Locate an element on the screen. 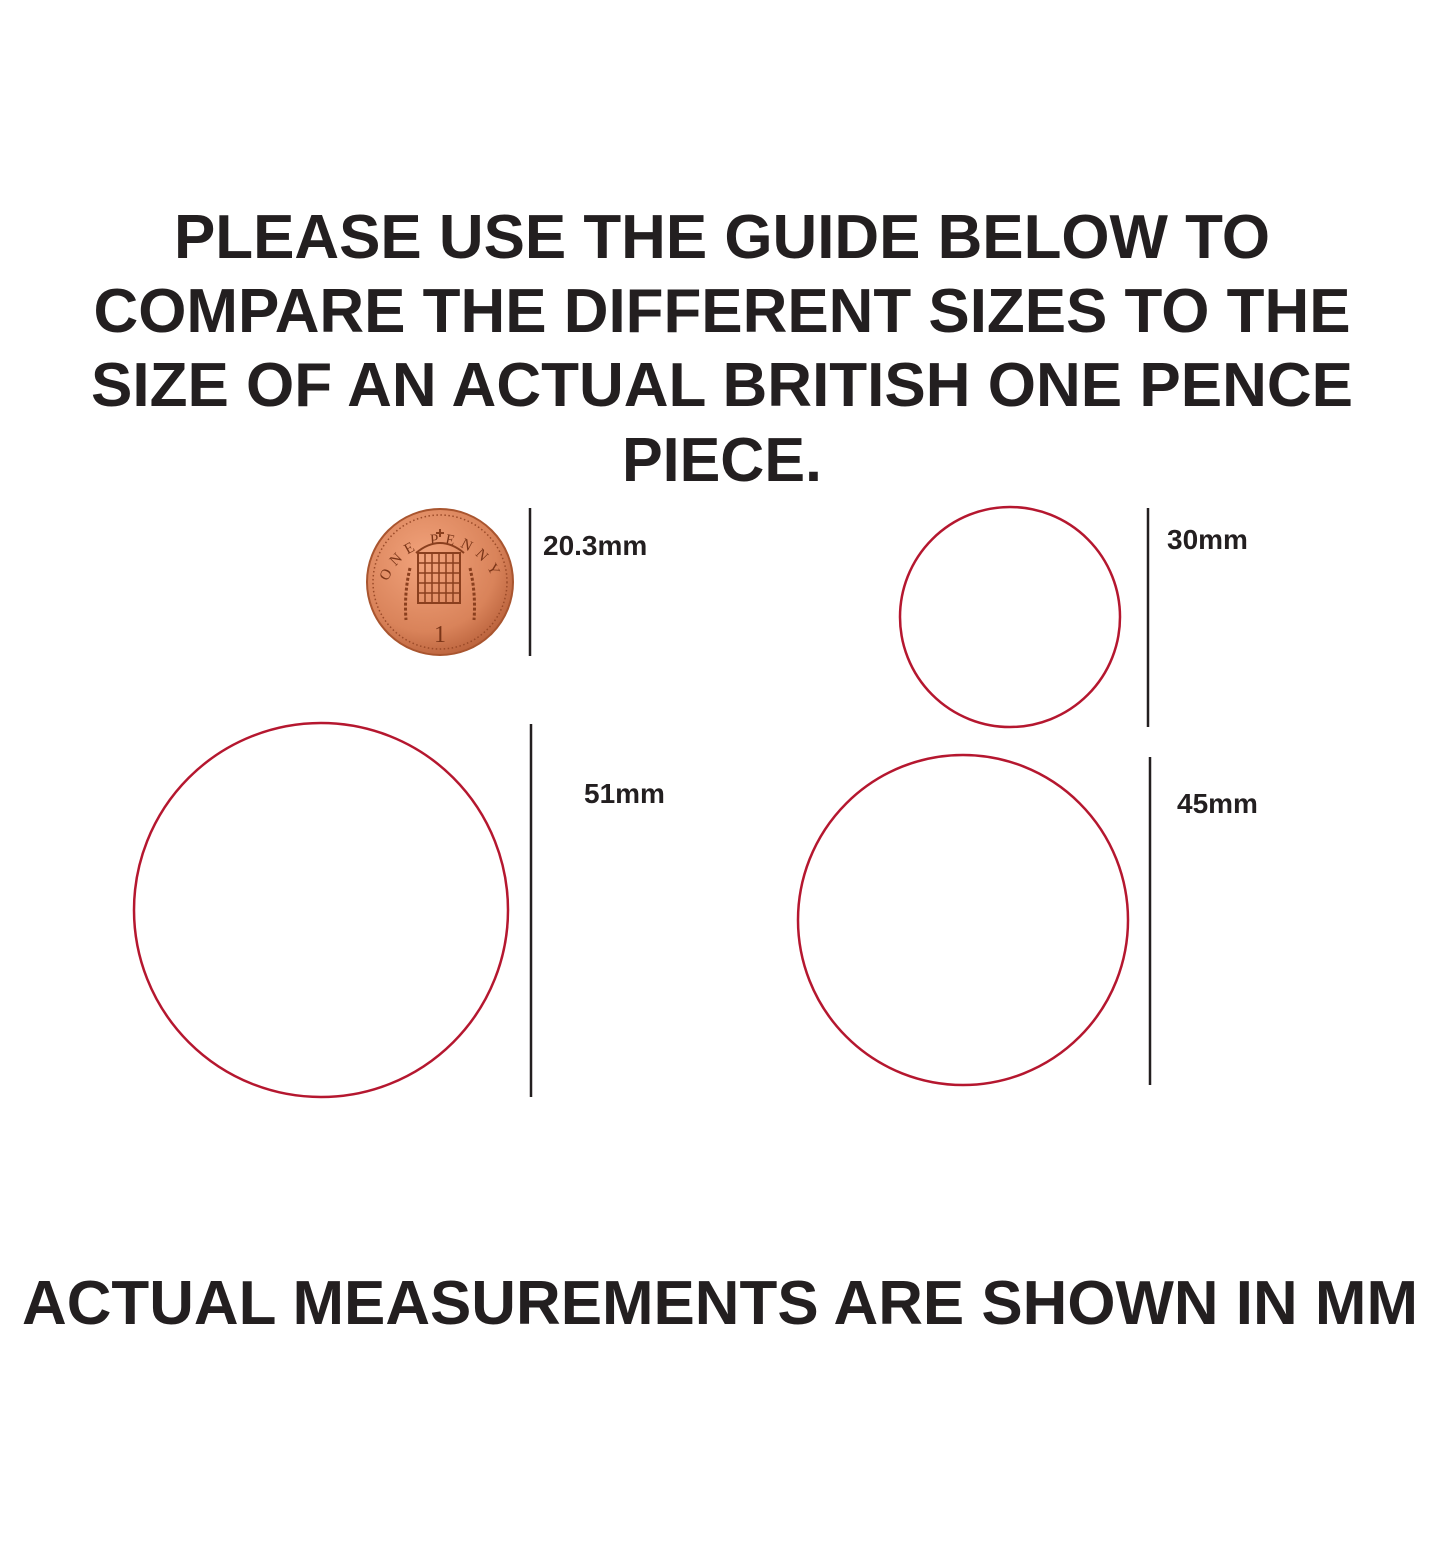  footer-note: ACTUAL MEASUREMENTS ARE SHOWN IN MM is located at coordinates (720, 1303).